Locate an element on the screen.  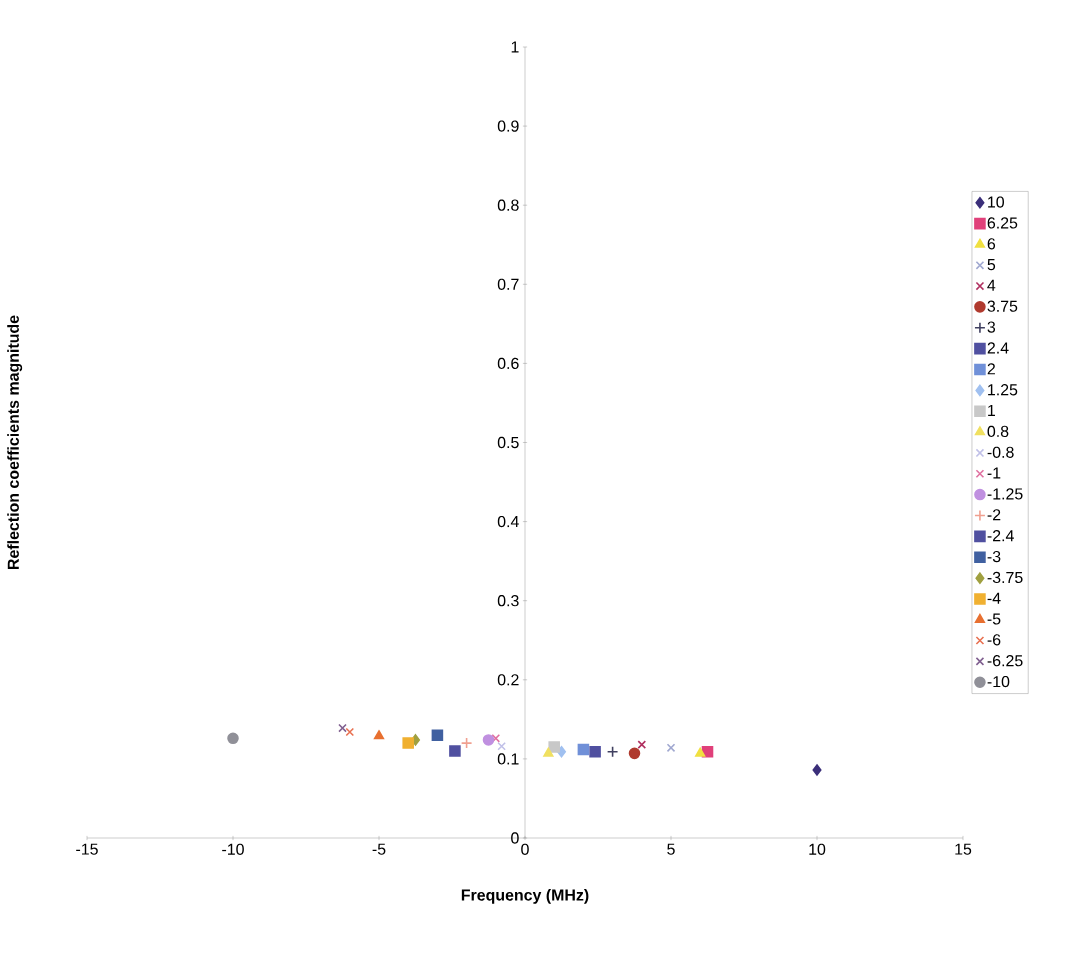
legend-label: -2 is located at coordinates (994, 515).